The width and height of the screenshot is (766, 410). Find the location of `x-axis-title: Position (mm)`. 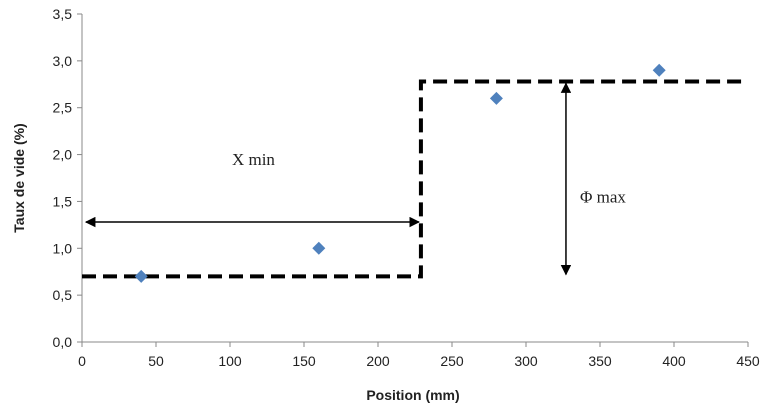

x-axis-title: Position (mm) is located at coordinates (412, 395).